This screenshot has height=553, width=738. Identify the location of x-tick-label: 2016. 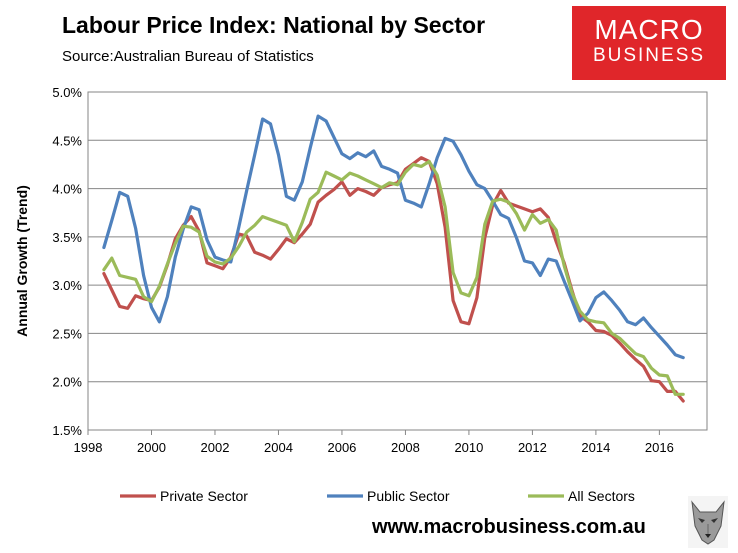
(659, 447).